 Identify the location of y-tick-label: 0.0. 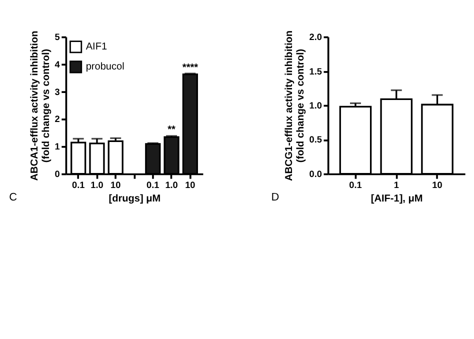
(315, 173).